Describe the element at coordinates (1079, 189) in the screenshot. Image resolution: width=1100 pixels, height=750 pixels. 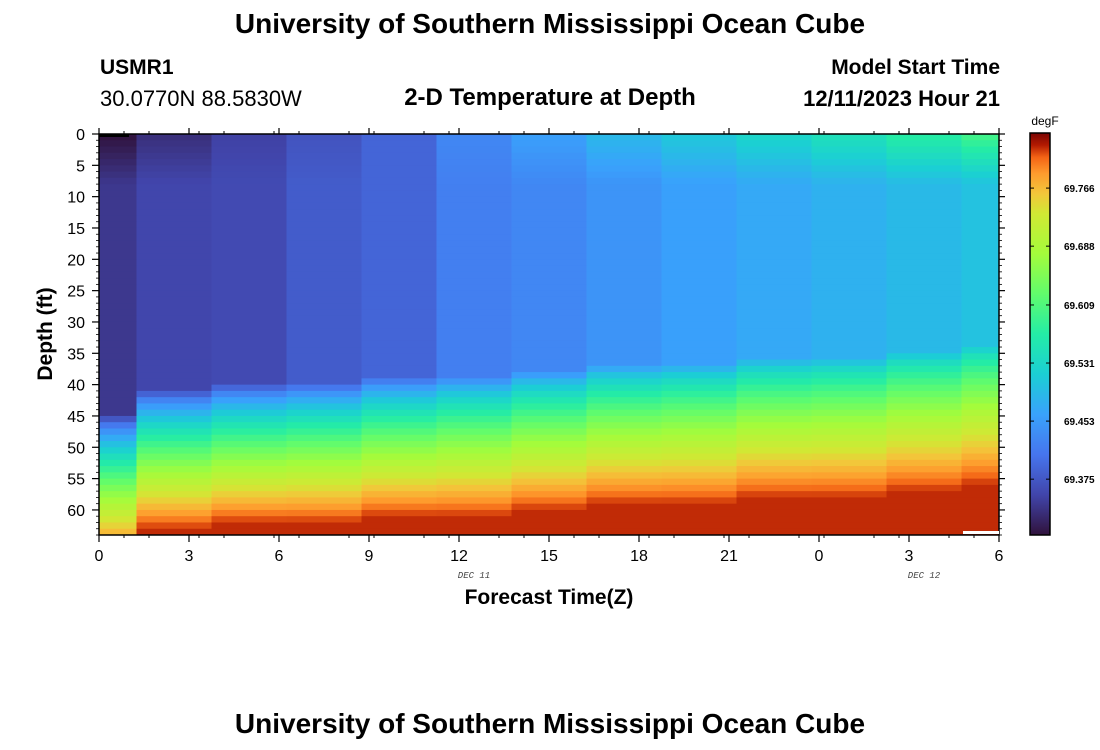
I see `colorbar-tick-label: 69.766` at that location.